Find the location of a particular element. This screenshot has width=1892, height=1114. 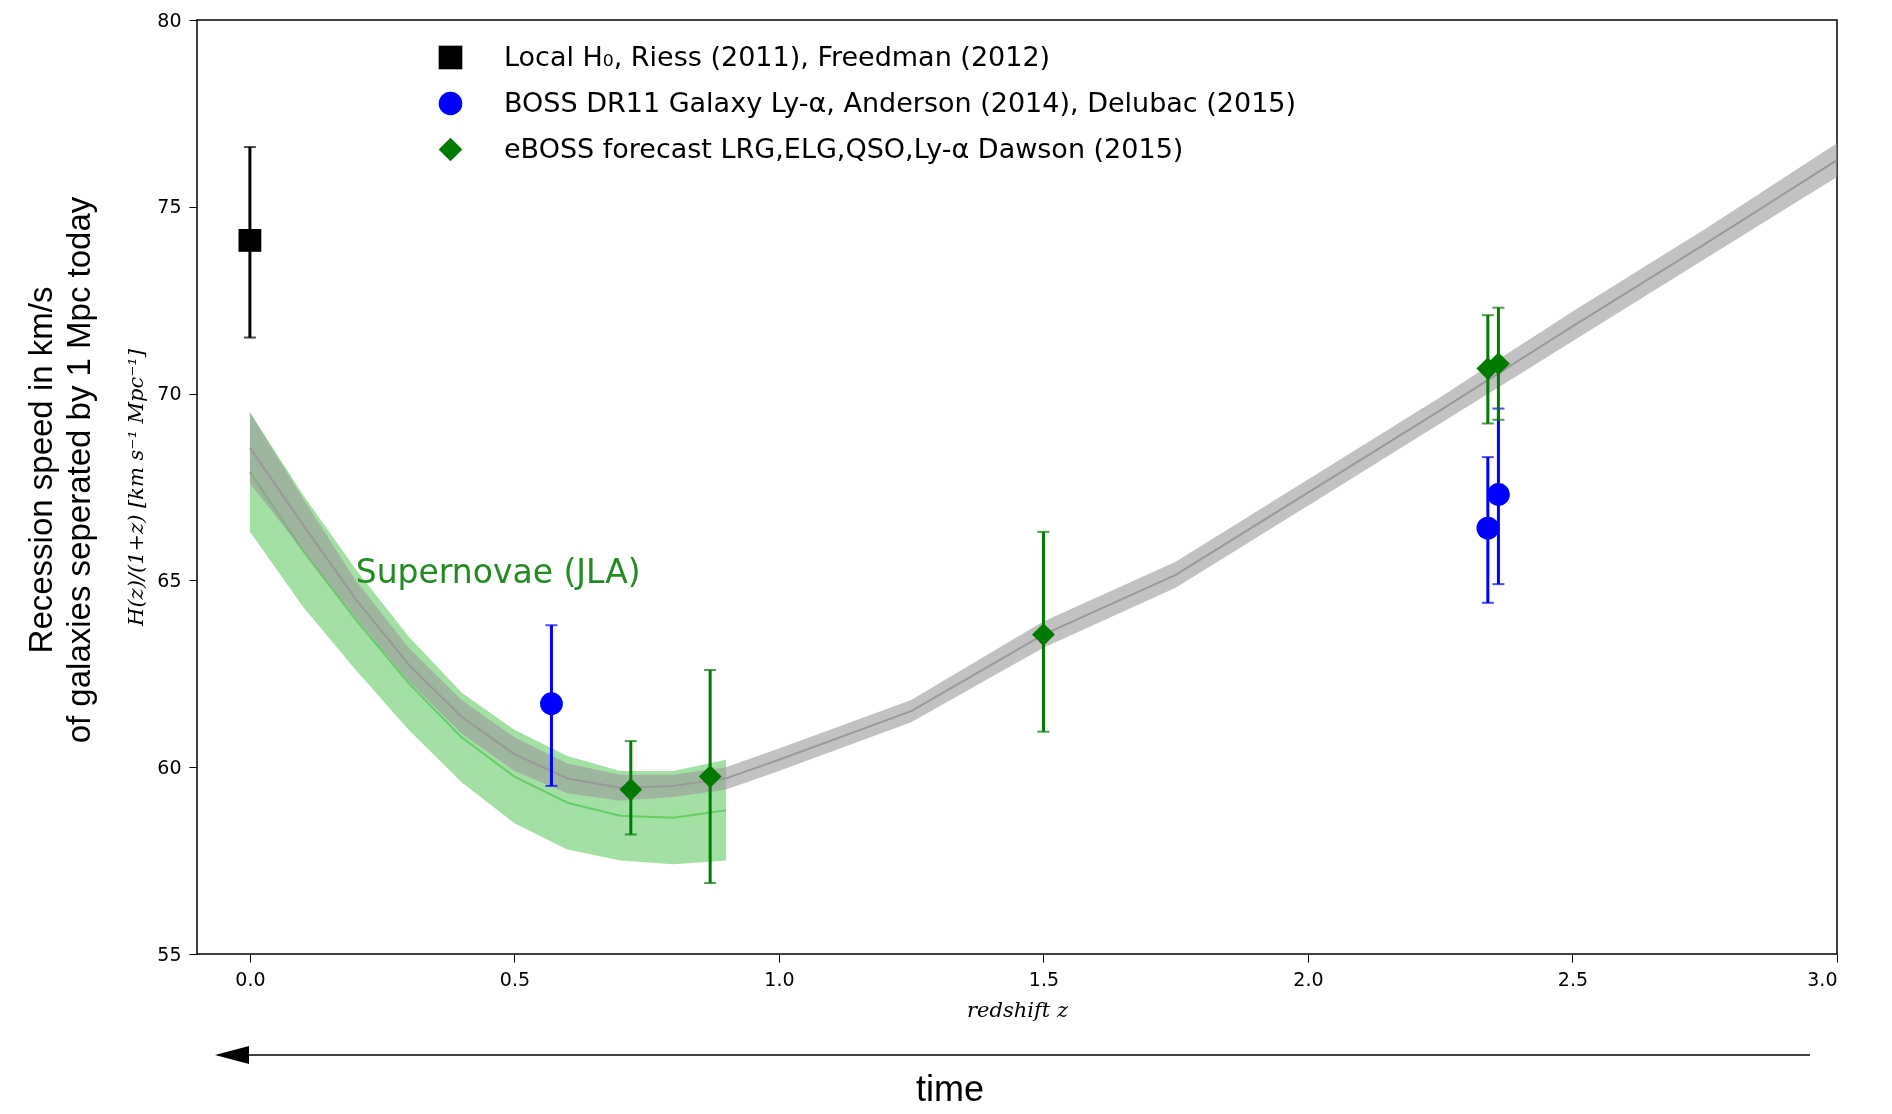

y-tick-label: 65 is located at coordinates (169, 579).